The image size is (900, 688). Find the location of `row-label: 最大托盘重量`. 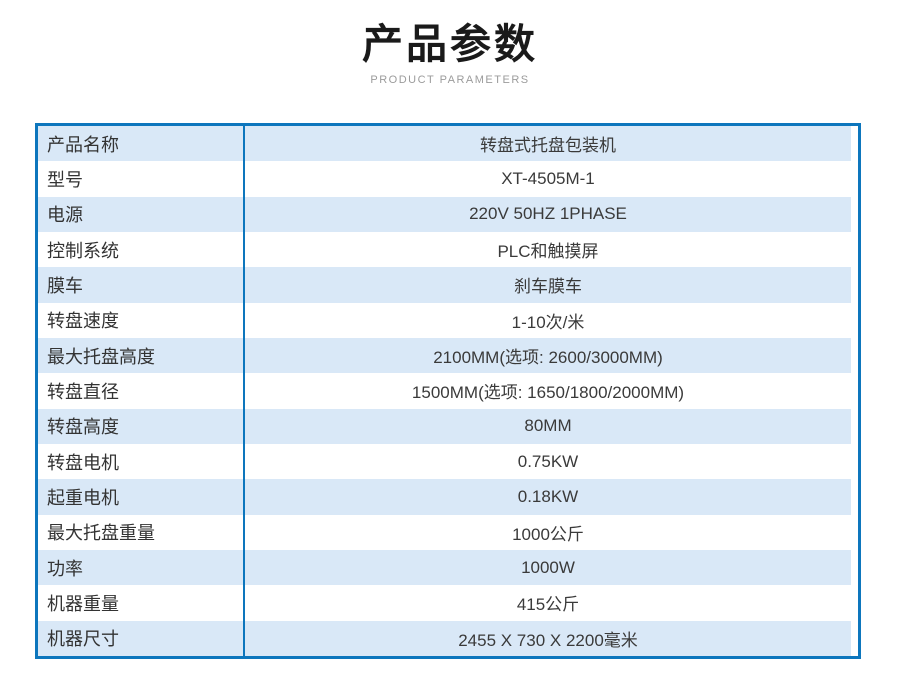

row-label: 最大托盘重量 is located at coordinates (141, 532).